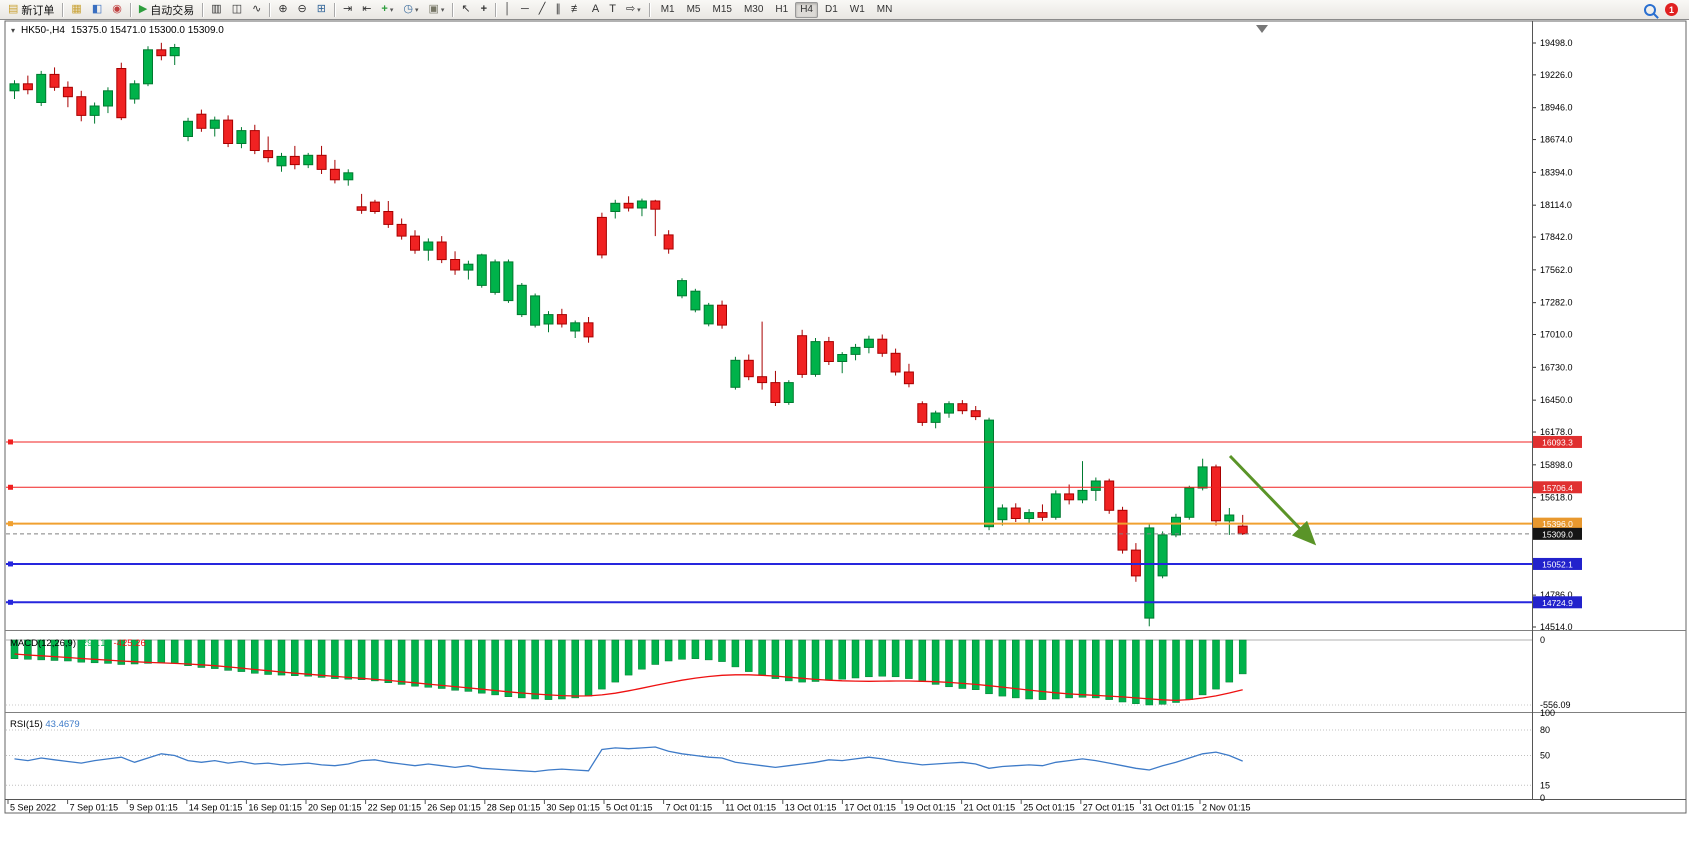 Image resolution: width=1689 pixels, height=859 pixels. What do you see at coordinates (43, 30) in the screenshot?
I see `chart-symbol-period: HK50-,H4` at bounding box center [43, 30].